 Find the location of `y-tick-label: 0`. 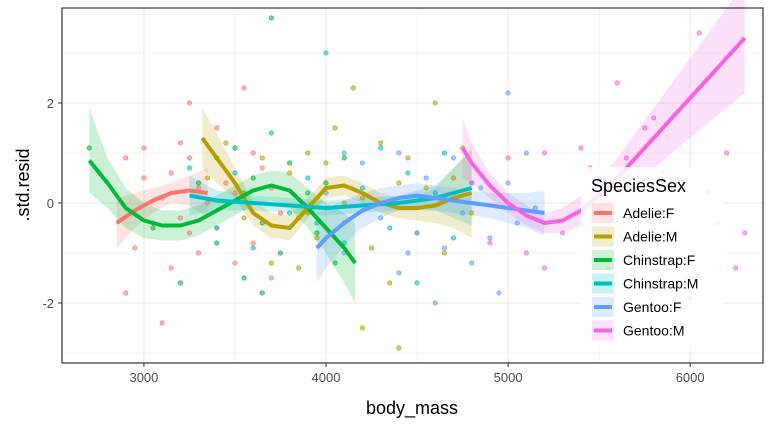

y-tick-label: 0 is located at coordinates (50, 203).